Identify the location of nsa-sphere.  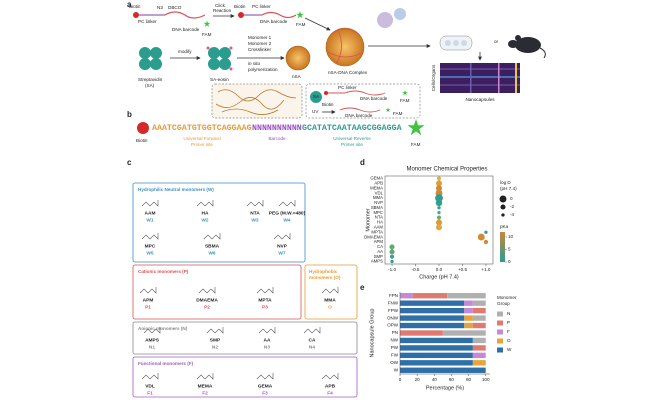
(298, 58).